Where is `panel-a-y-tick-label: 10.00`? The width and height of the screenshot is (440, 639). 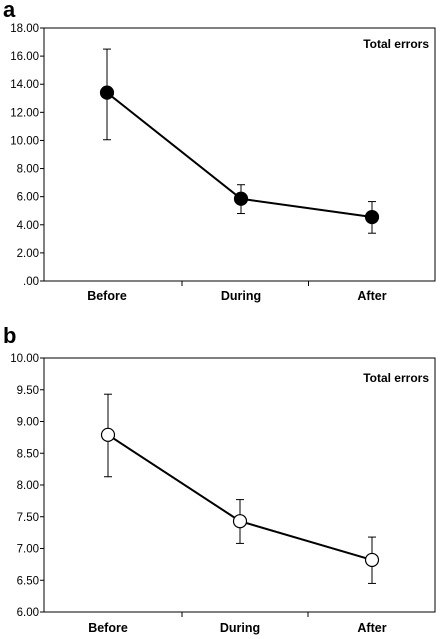
panel-a-y-tick-label: 10.00 is located at coordinates (24, 141).